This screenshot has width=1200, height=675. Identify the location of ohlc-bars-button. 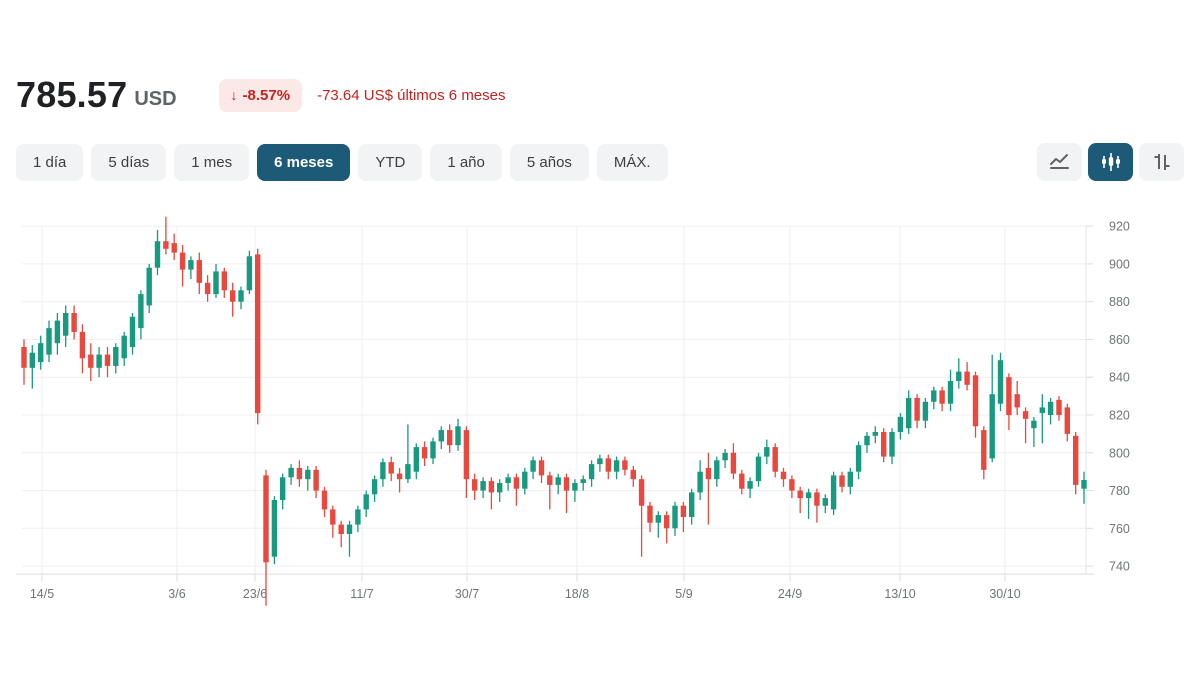
(1161, 162).